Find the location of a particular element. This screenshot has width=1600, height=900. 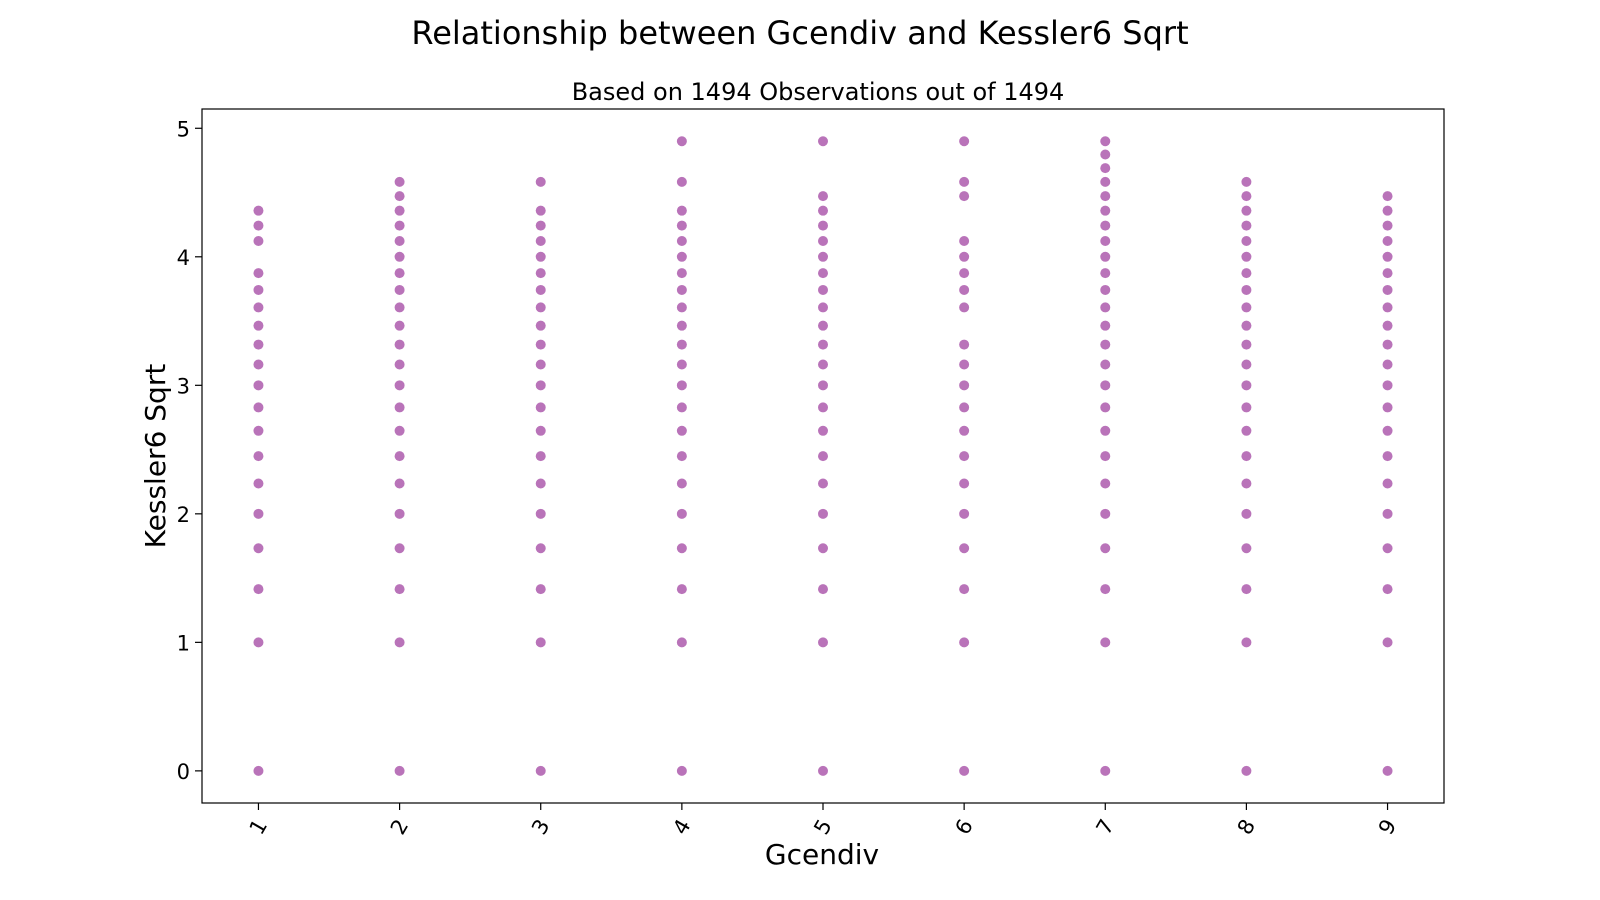

y-tick-label: 5 is located at coordinates (183, 129).